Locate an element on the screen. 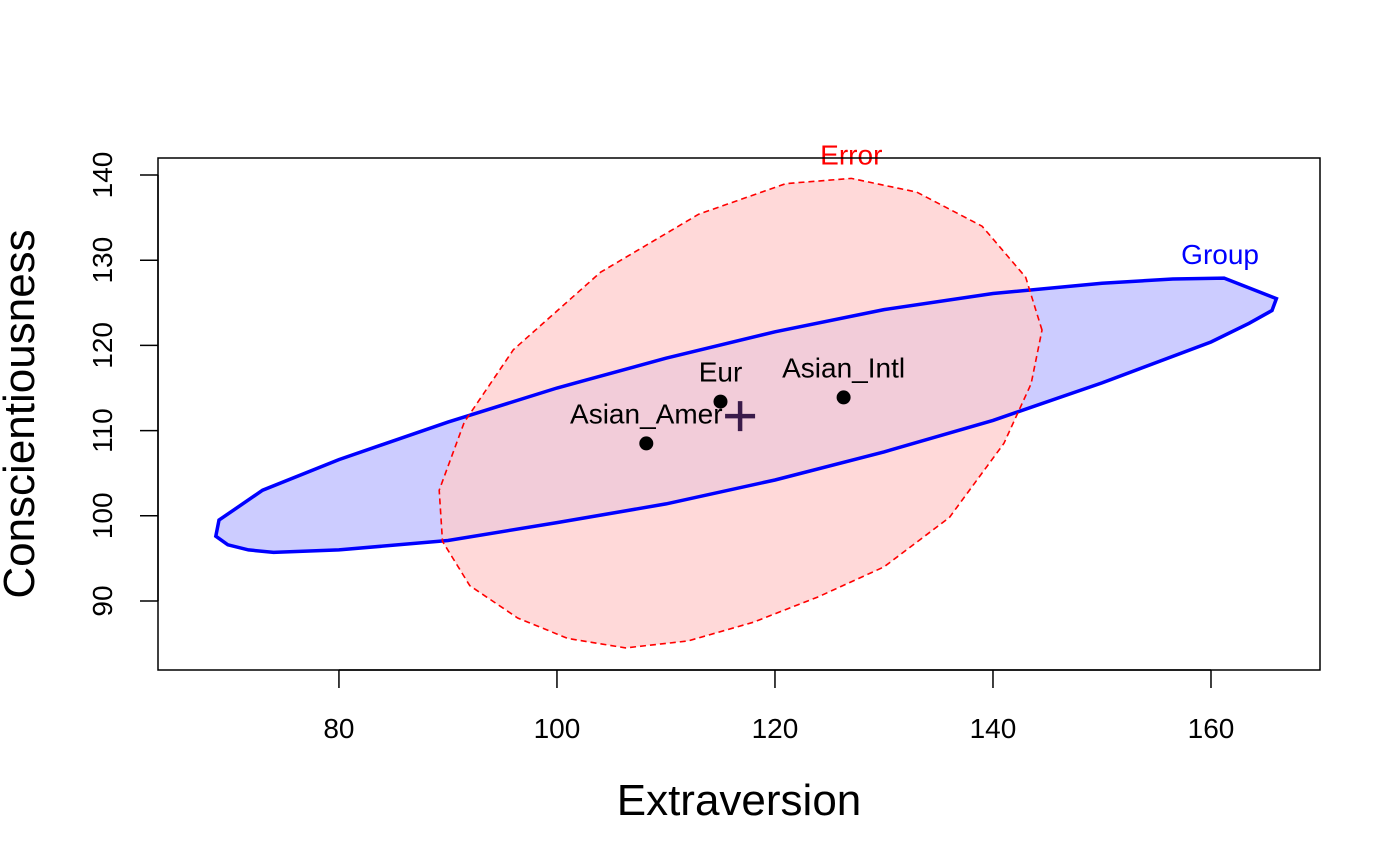 The image size is (1400, 866). y-tick-label: 130 is located at coordinates (102, 260).